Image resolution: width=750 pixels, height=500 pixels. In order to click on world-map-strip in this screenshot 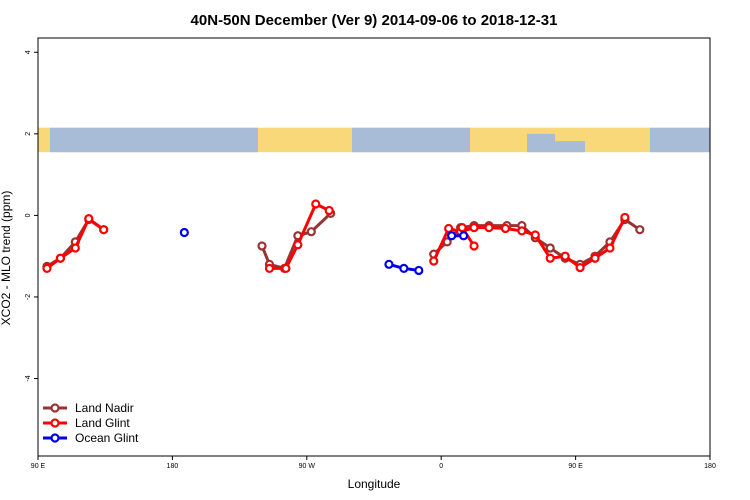, I will do `click(374, 140)`.